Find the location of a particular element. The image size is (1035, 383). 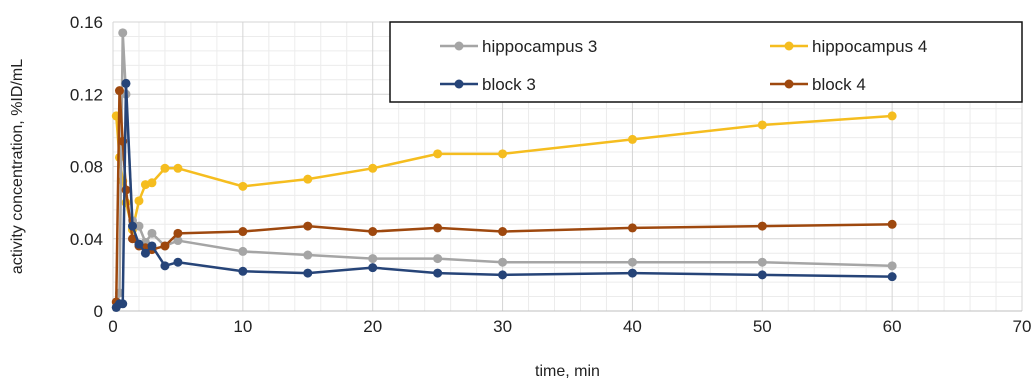

x-tick-label: 30 is located at coordinates (502, 326).